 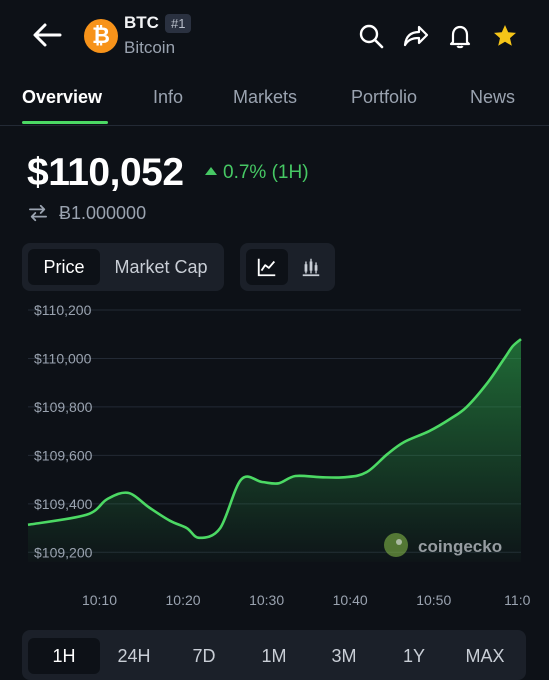 I want to click on tab-markets: Markets, so click(x=265, y=97).